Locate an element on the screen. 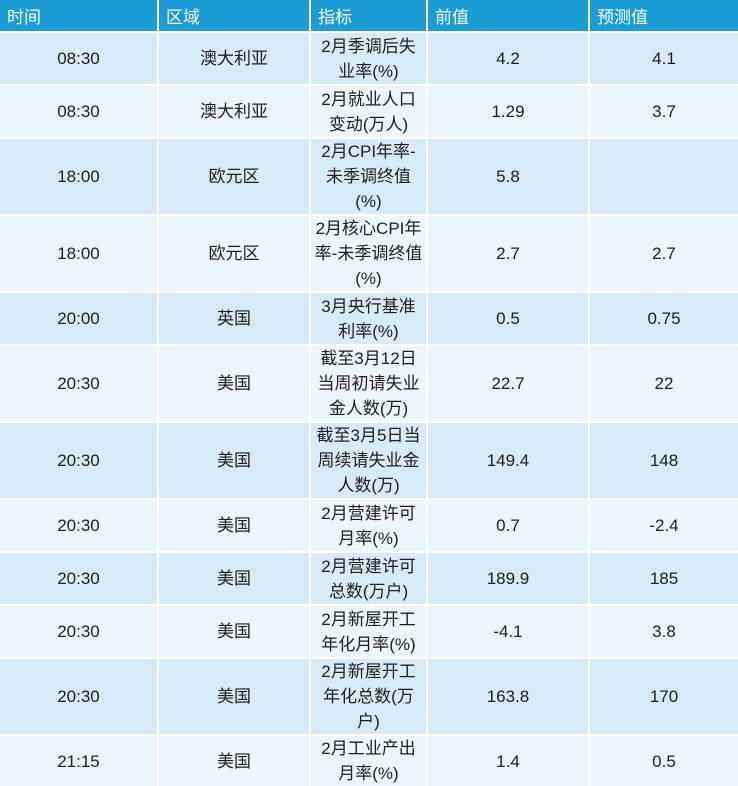  indicator-cell: 截至3月12日当周初请失业金人数(万) is located at coordinates (369, 384).